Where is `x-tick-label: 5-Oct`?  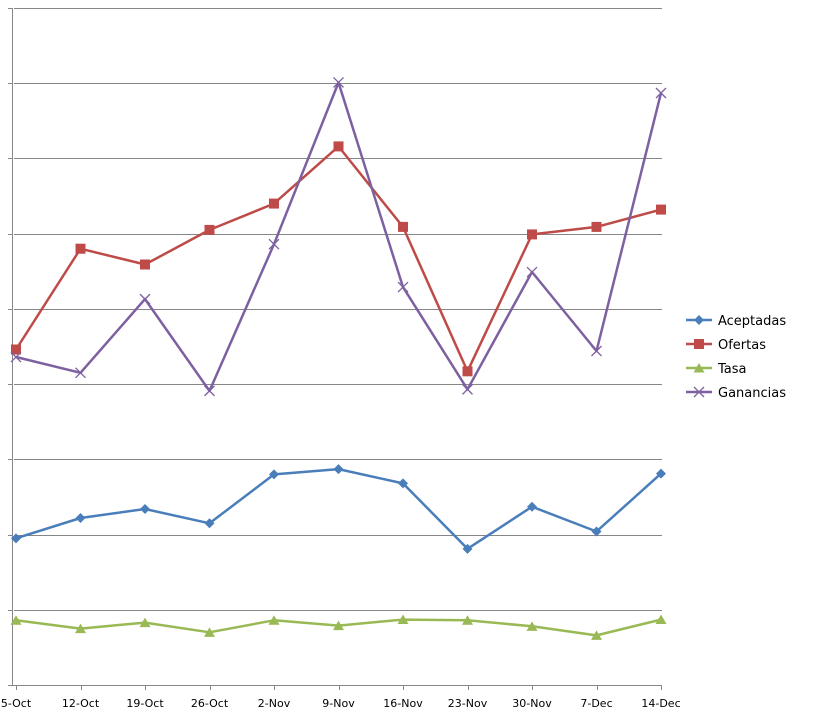
x-tick-label: 5-Oct is located at coordinates (16, 703).